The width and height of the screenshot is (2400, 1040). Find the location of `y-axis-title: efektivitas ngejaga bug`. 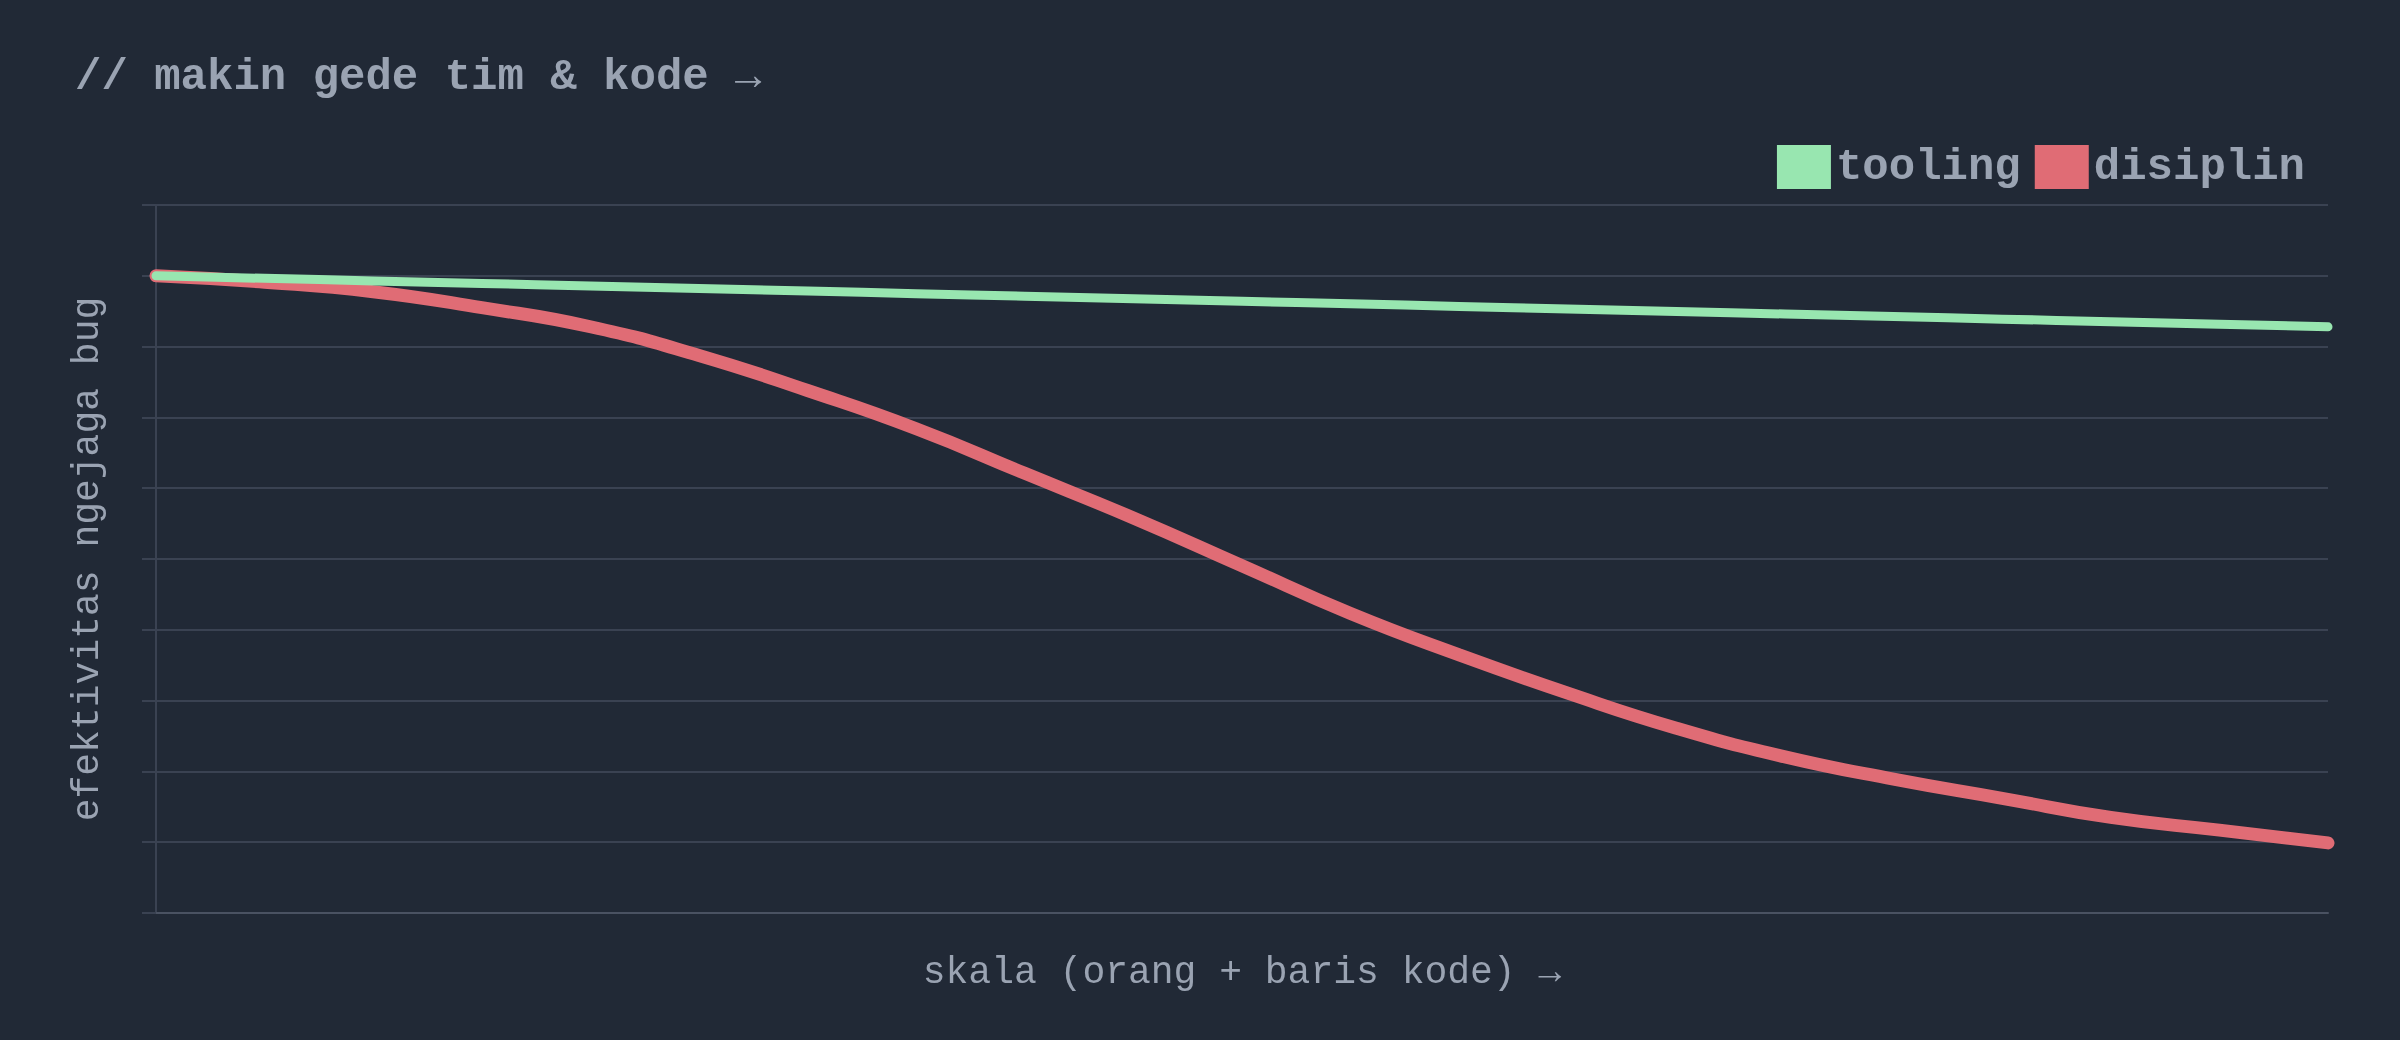

y-axis-title: efektivitas ngejaga bug is located at coordinates (87, 559).